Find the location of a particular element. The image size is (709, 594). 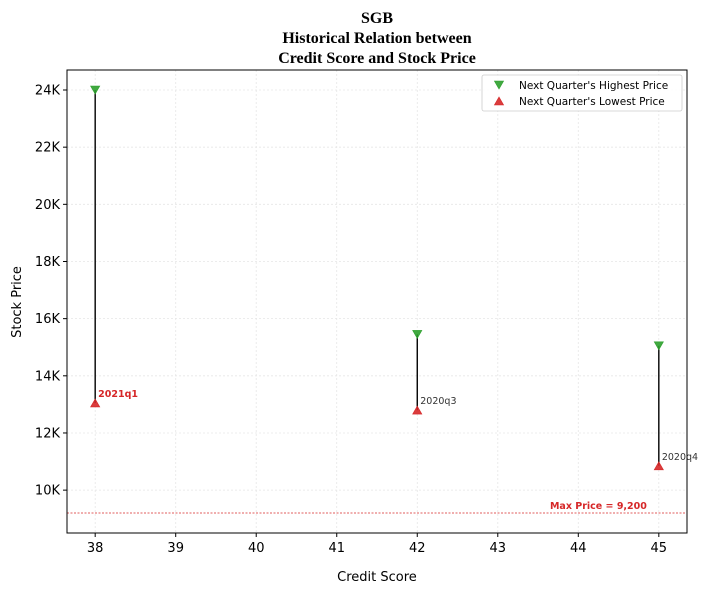

point-label: 2020q4 is located at coordinates (680, 457).